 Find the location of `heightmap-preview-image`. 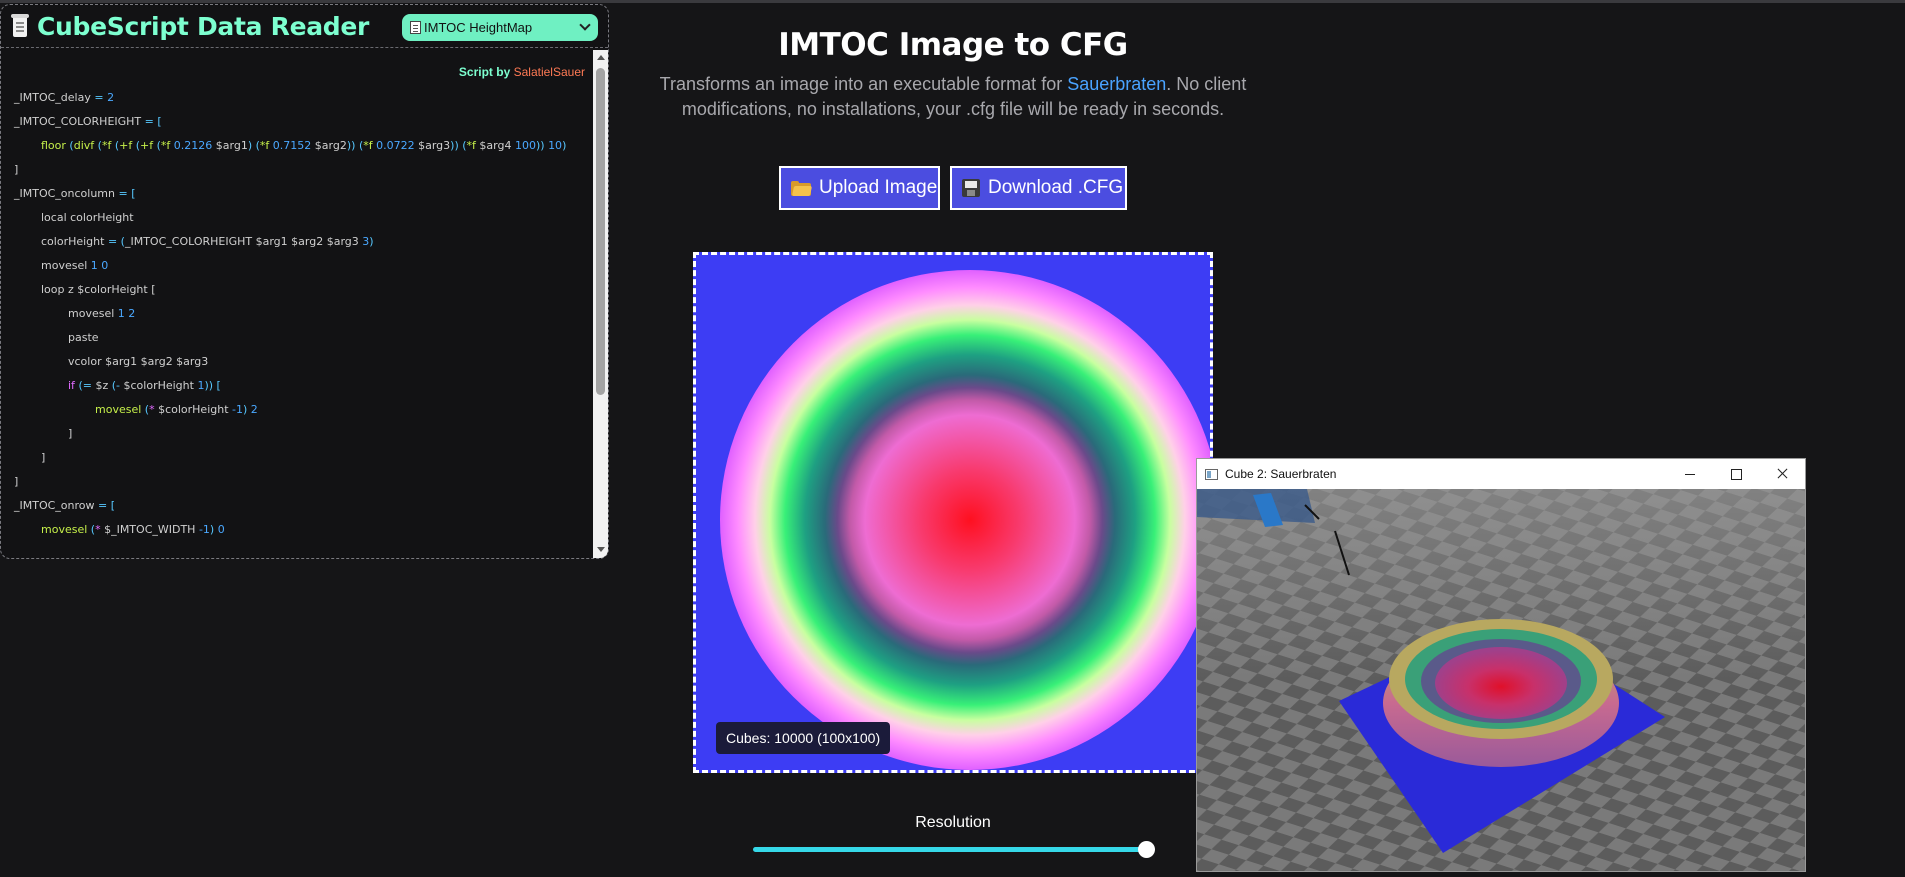

heightmap-preview-image is located at coordinates (965, 520).